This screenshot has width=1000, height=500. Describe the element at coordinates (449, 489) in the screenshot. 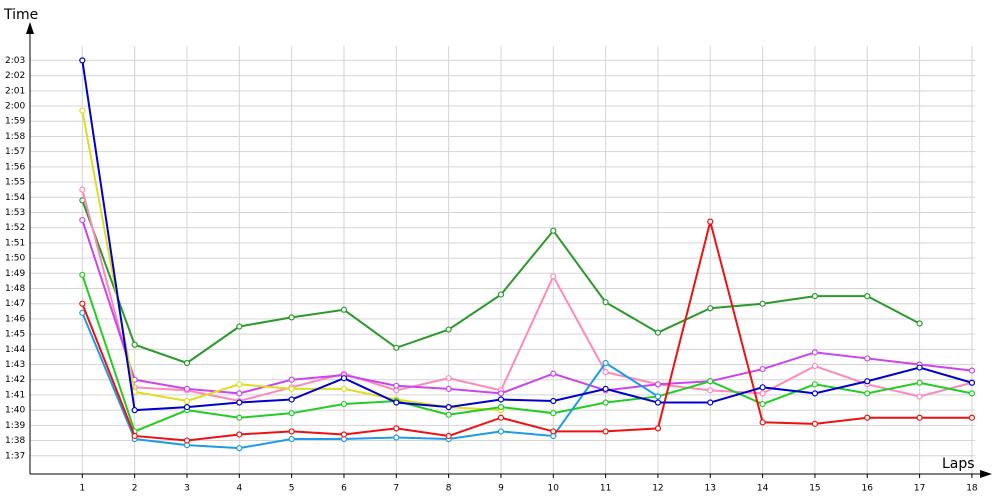

I see `x-tick-label: 8` at that location.